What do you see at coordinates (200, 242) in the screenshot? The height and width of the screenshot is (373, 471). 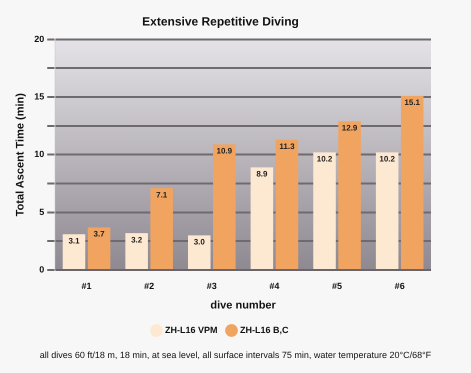 I see `data-label: 3.0` at bounding box center [200, 242].